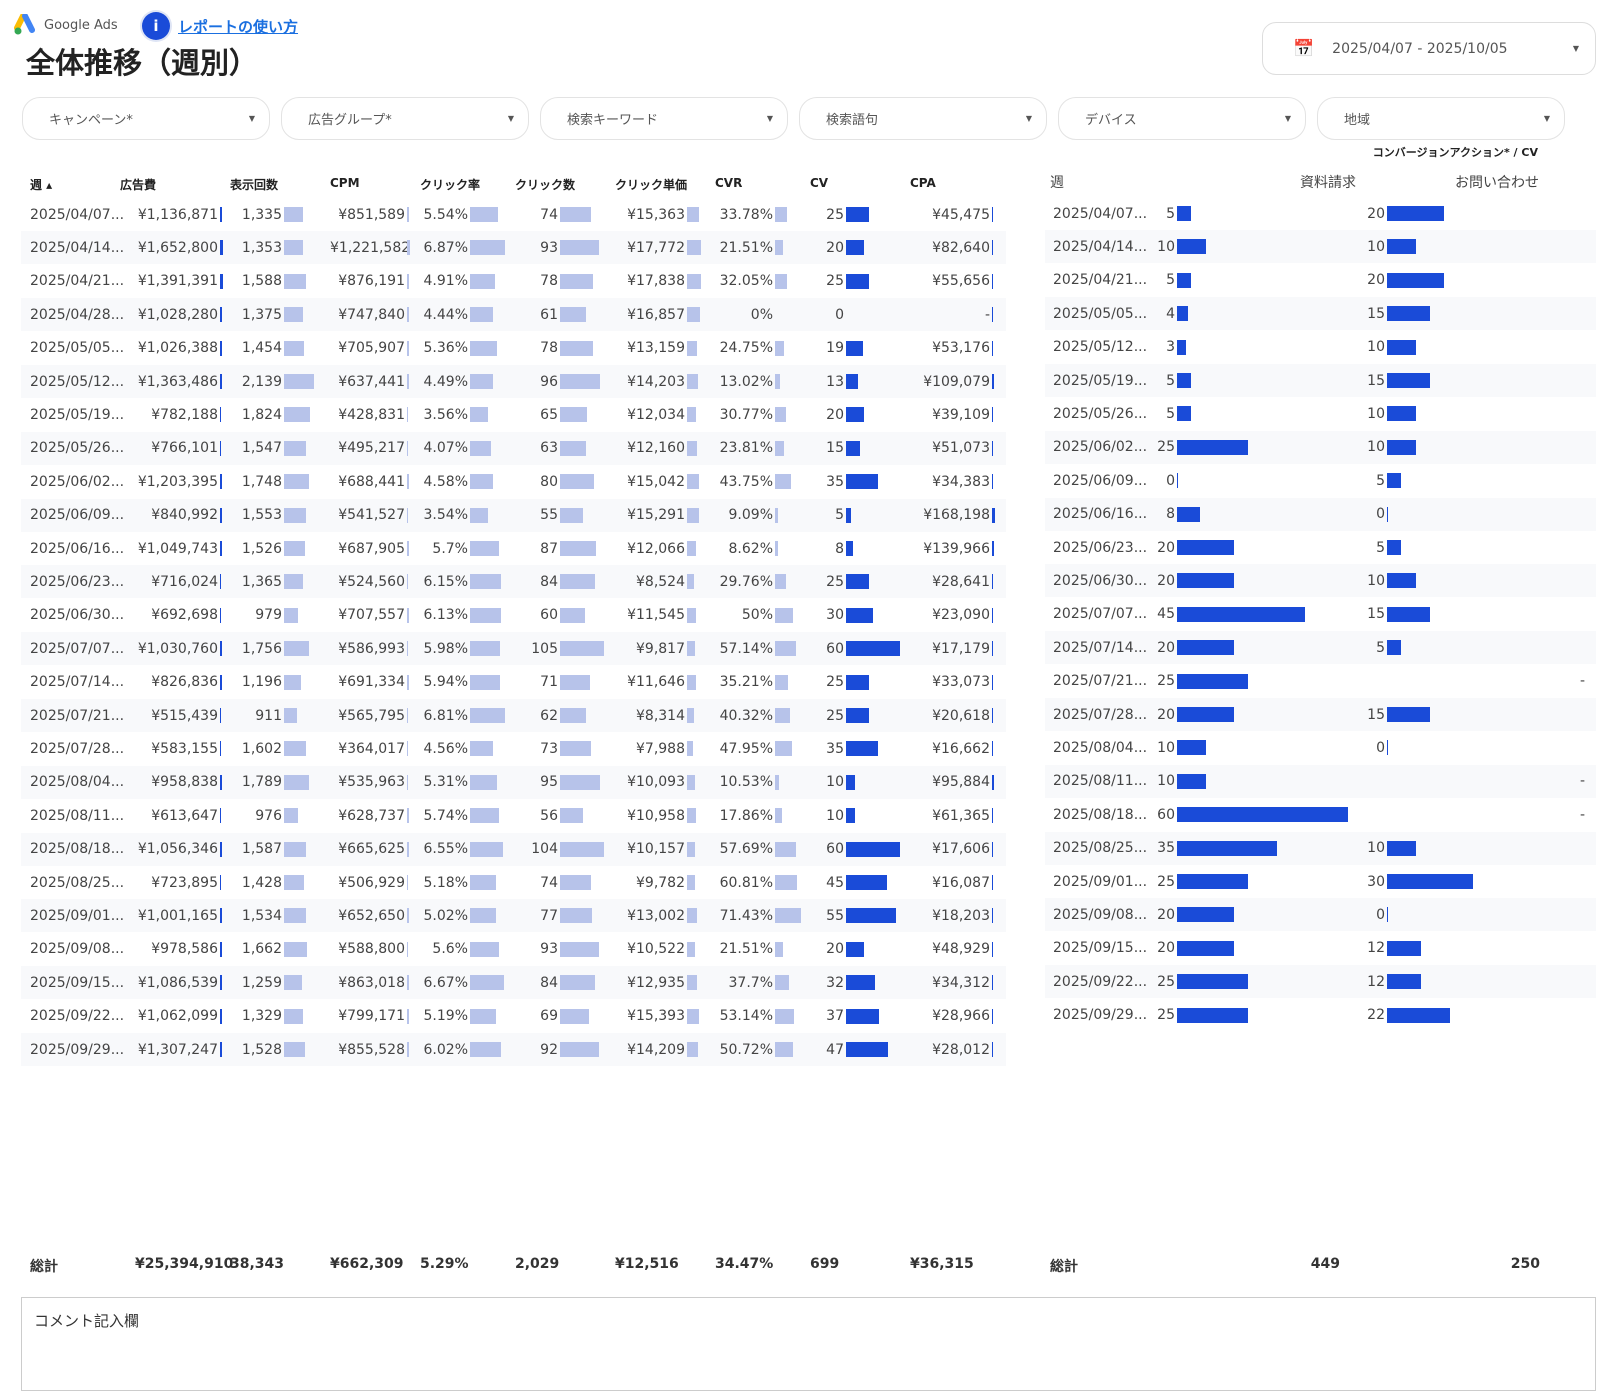  What do you see at coordinates (254, 185) in the screenshot?
I see `column-header: 表示回数` at bounding box center [254, 185].